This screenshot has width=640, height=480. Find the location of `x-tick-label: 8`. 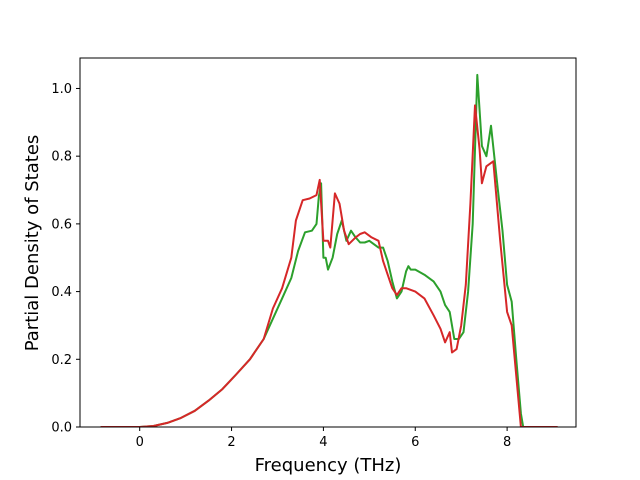

x-tick-label: 8 is located at coordinates (507, 442).